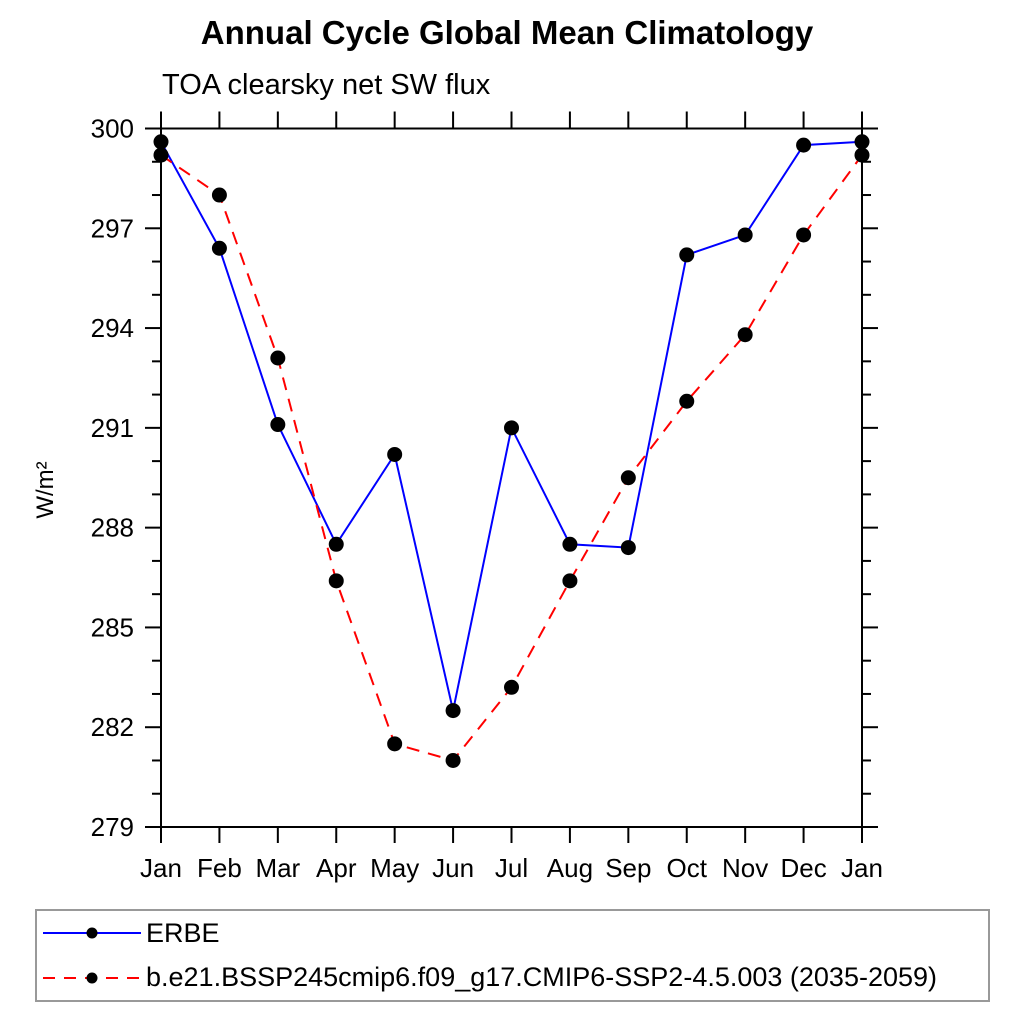  Describe the element at coordinates (628, 868) in the screenshot. I see `x-tick-label: Sep` at that location.